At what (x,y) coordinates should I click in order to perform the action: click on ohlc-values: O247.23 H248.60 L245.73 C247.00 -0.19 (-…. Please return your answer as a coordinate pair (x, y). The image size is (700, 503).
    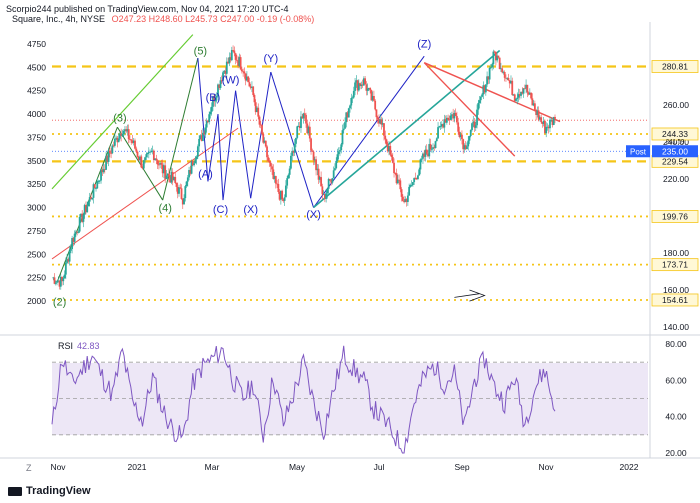
    Looking at the image, I should click on (213, 19).